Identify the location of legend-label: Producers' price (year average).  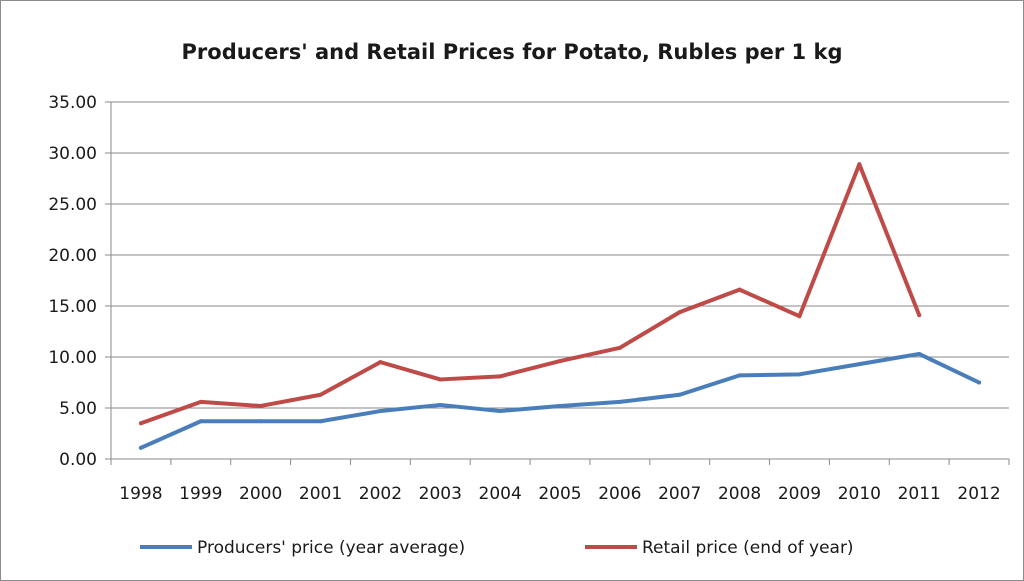
(331, 548).